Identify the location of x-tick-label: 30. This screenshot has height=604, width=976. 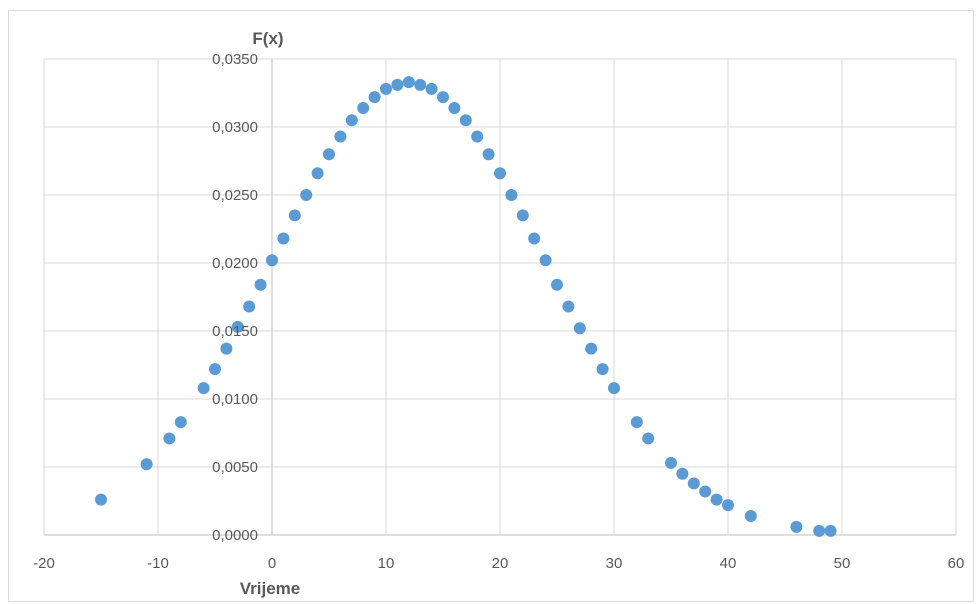
(614, 563).